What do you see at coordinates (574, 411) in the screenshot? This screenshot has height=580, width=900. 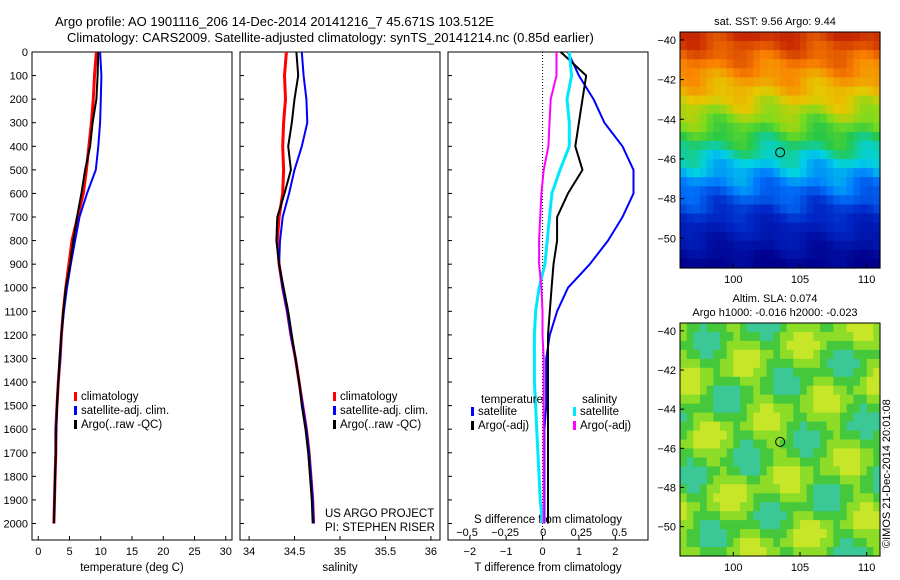 I see `legend-swatch` at bounding box center [574, 411].